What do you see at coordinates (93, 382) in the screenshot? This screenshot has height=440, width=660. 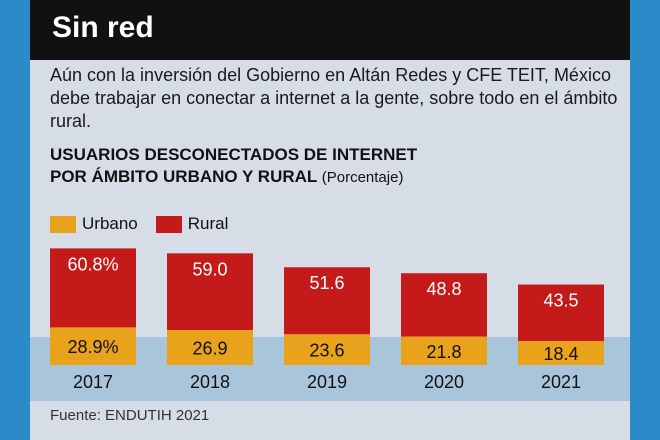 I see `x-tick-label-2017: 2017` at bounding box center [93, 382].